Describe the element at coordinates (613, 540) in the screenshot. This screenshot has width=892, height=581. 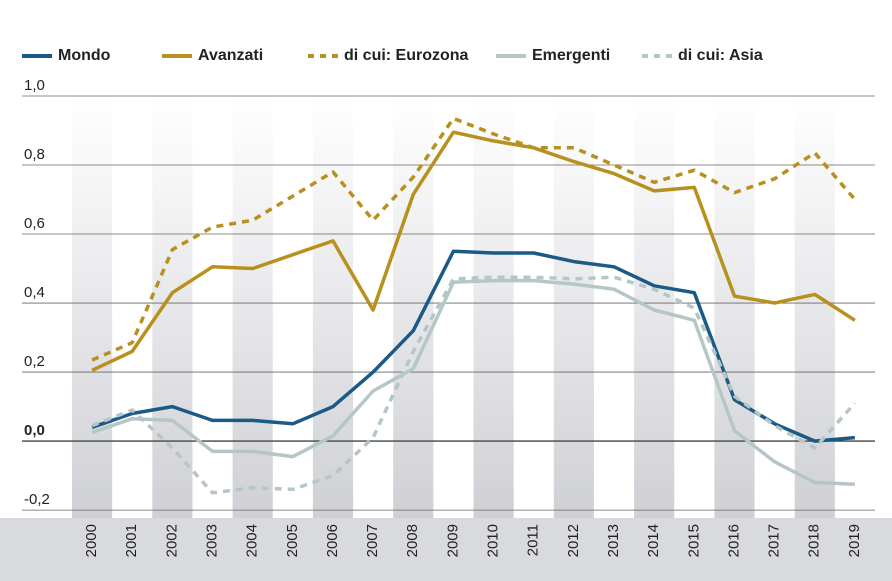
I see `x-tick-label: 2013` at that location.